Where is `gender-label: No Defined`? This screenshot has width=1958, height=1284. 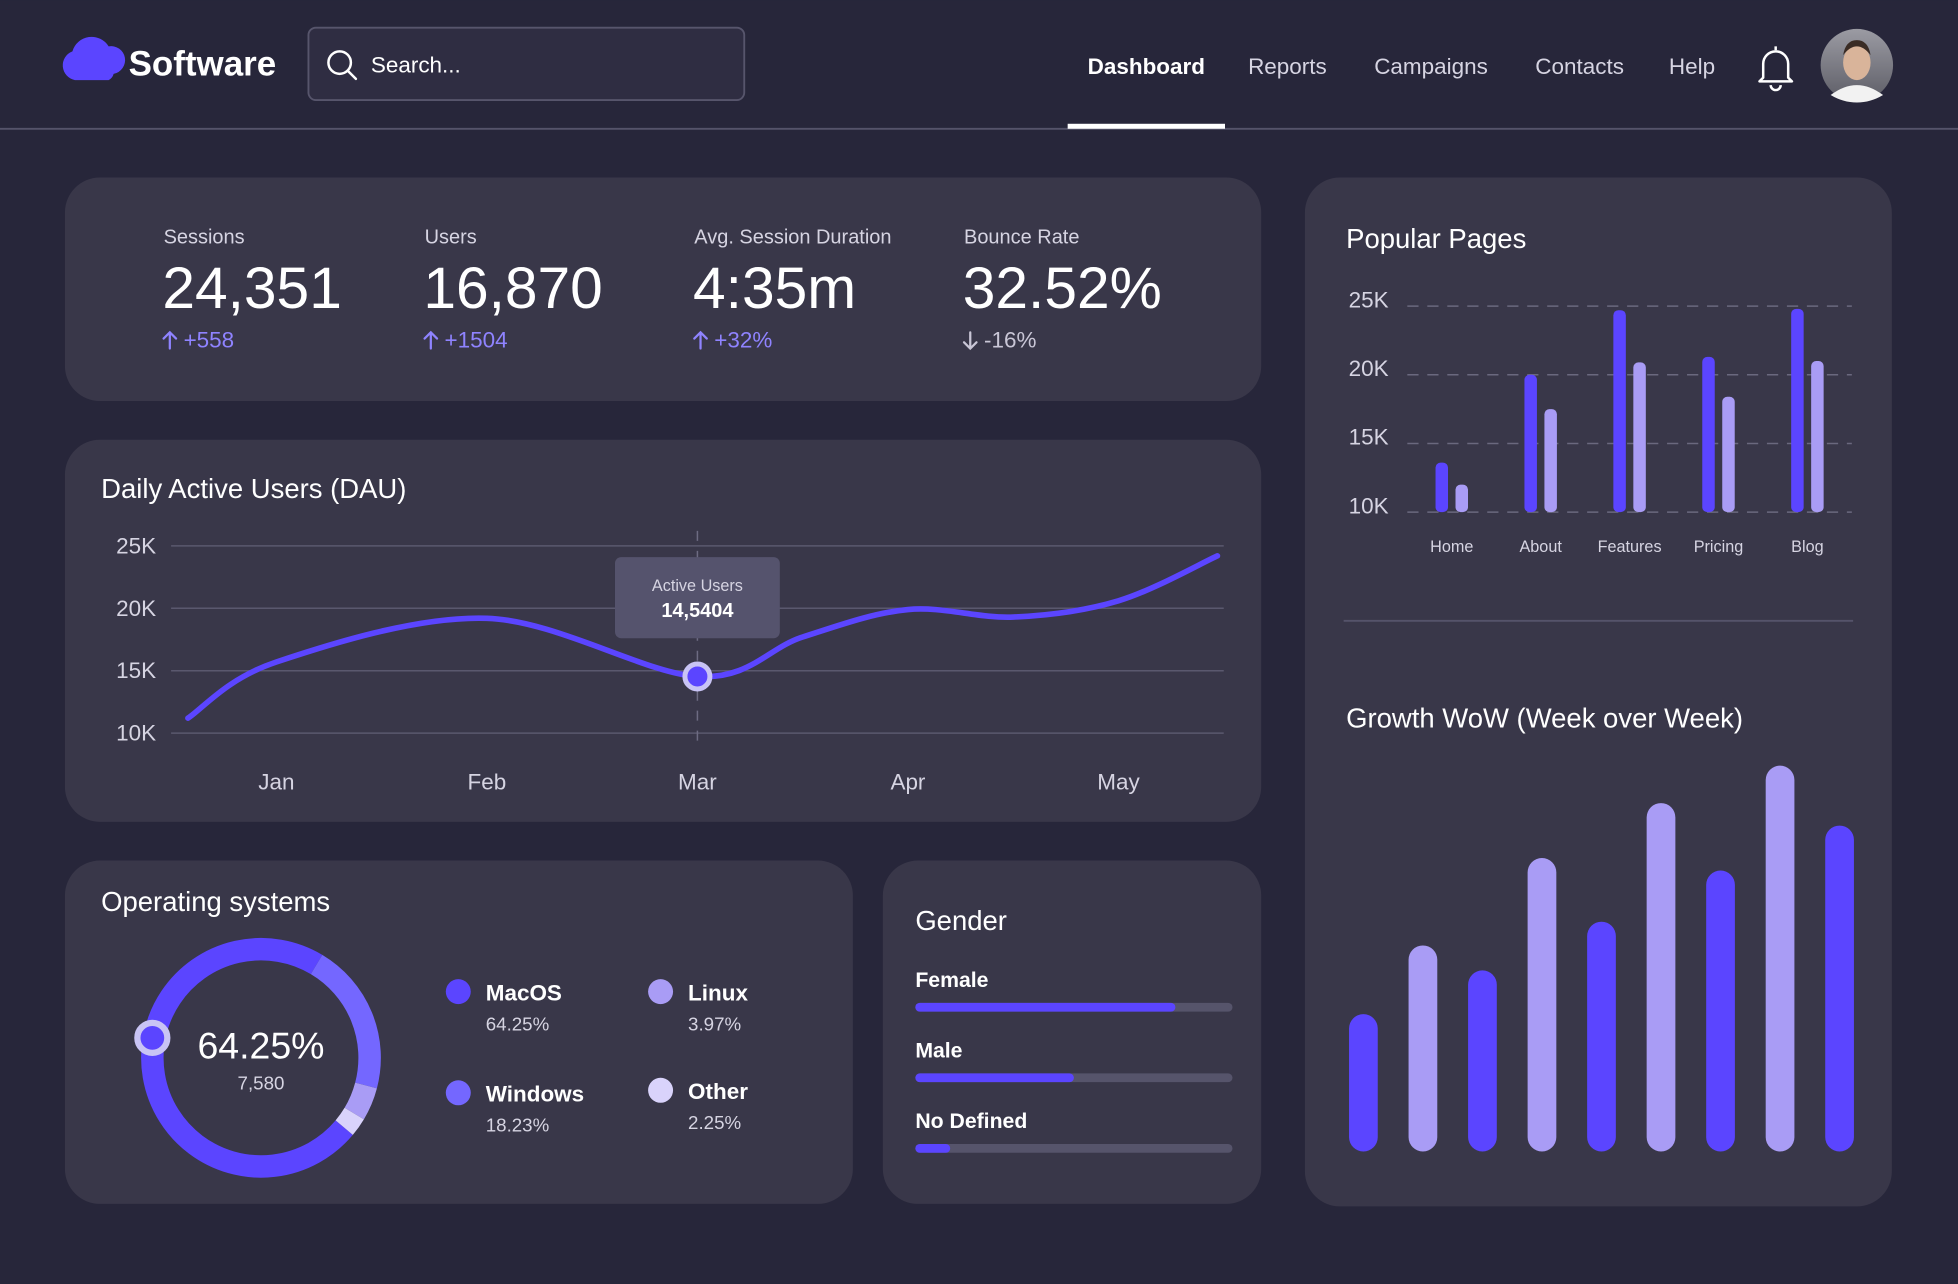 gender-label: No Defined is located at coordinates (971, 1121).